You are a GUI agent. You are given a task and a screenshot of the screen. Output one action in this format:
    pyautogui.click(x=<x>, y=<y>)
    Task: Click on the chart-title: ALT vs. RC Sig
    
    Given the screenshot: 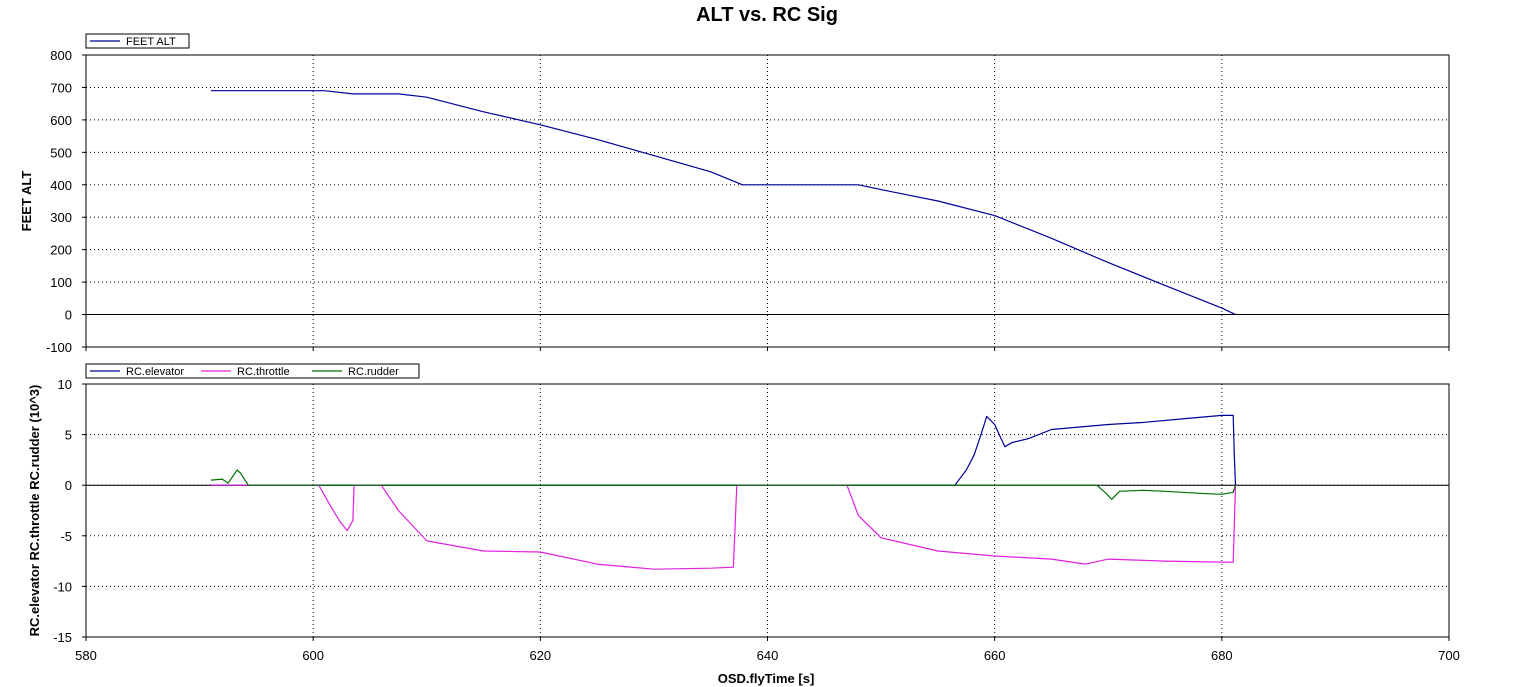 What is the action you would take?
    pyautogui.click(x=767, y=15)
    